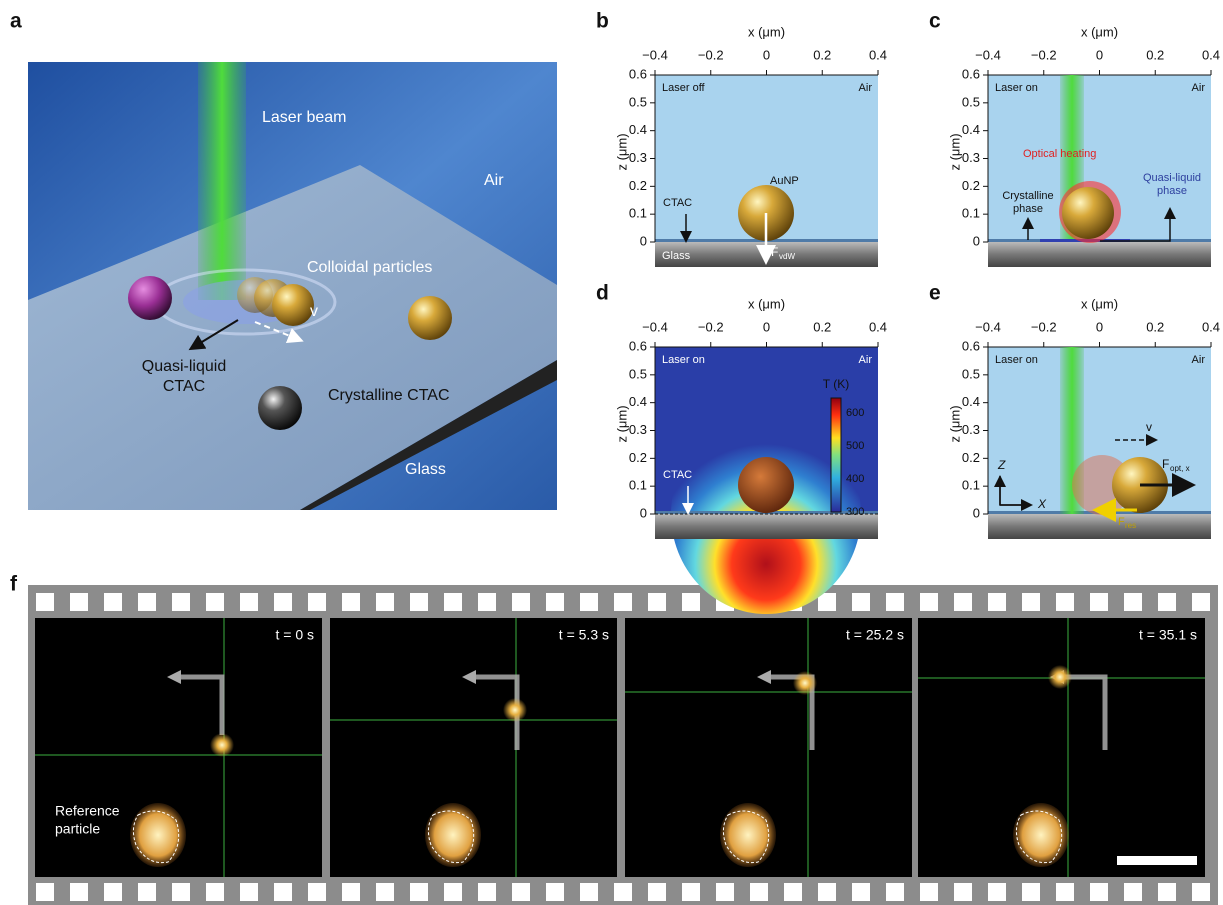 This screenshot has height=905, width=1223. Describe the element at coordinates (602, 21) in the screenshot. I see `panel-label: b` at that location.